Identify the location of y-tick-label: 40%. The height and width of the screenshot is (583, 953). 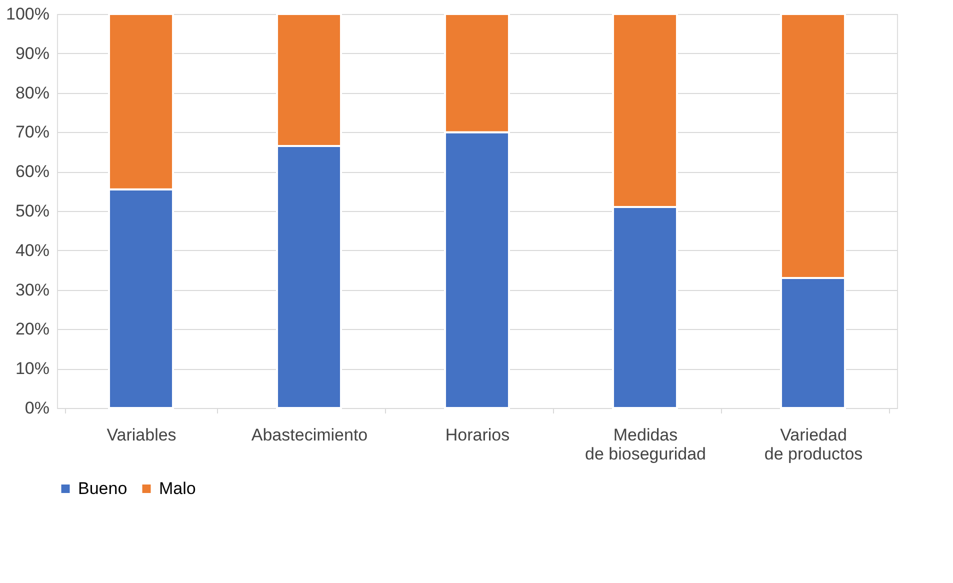
(32, 250).